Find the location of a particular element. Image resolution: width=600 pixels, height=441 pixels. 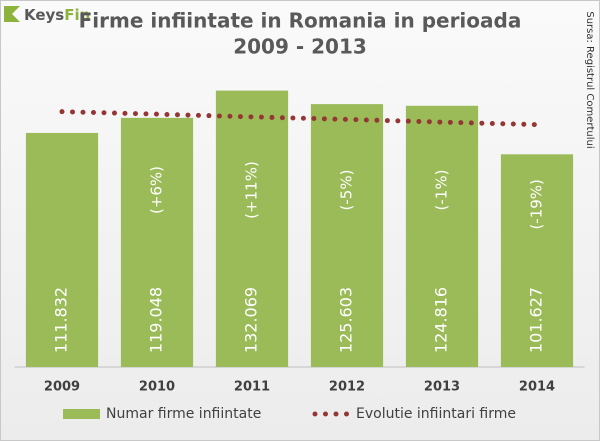

logo-icon is located at coordinates (12, 14).